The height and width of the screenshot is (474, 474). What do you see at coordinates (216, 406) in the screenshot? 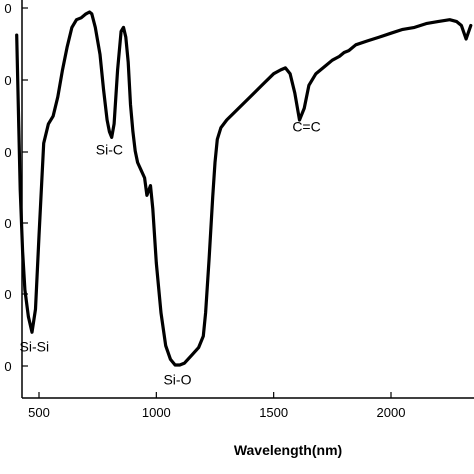
I see `x-ticks: 500 1000 1500 2000` at bounding box center [216, 406].